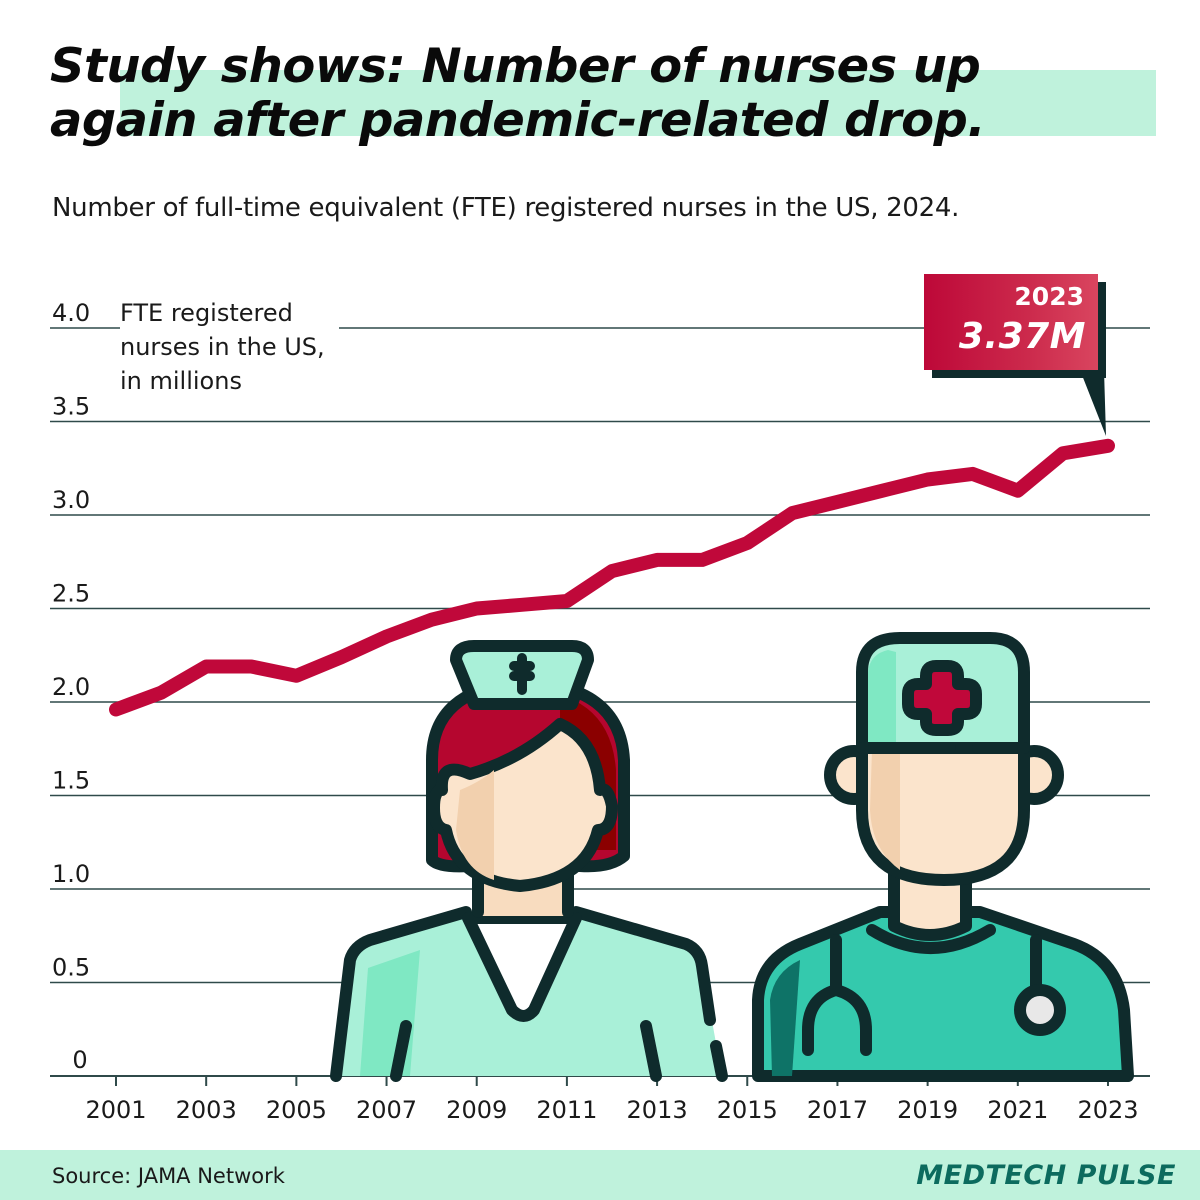 The height and width of the screenshot is (1200, 1200). What do you see at coordinates (115, 1110) in the screenshot?
I see `x-tick-label: 2001` at bounding box center [115, 1110].